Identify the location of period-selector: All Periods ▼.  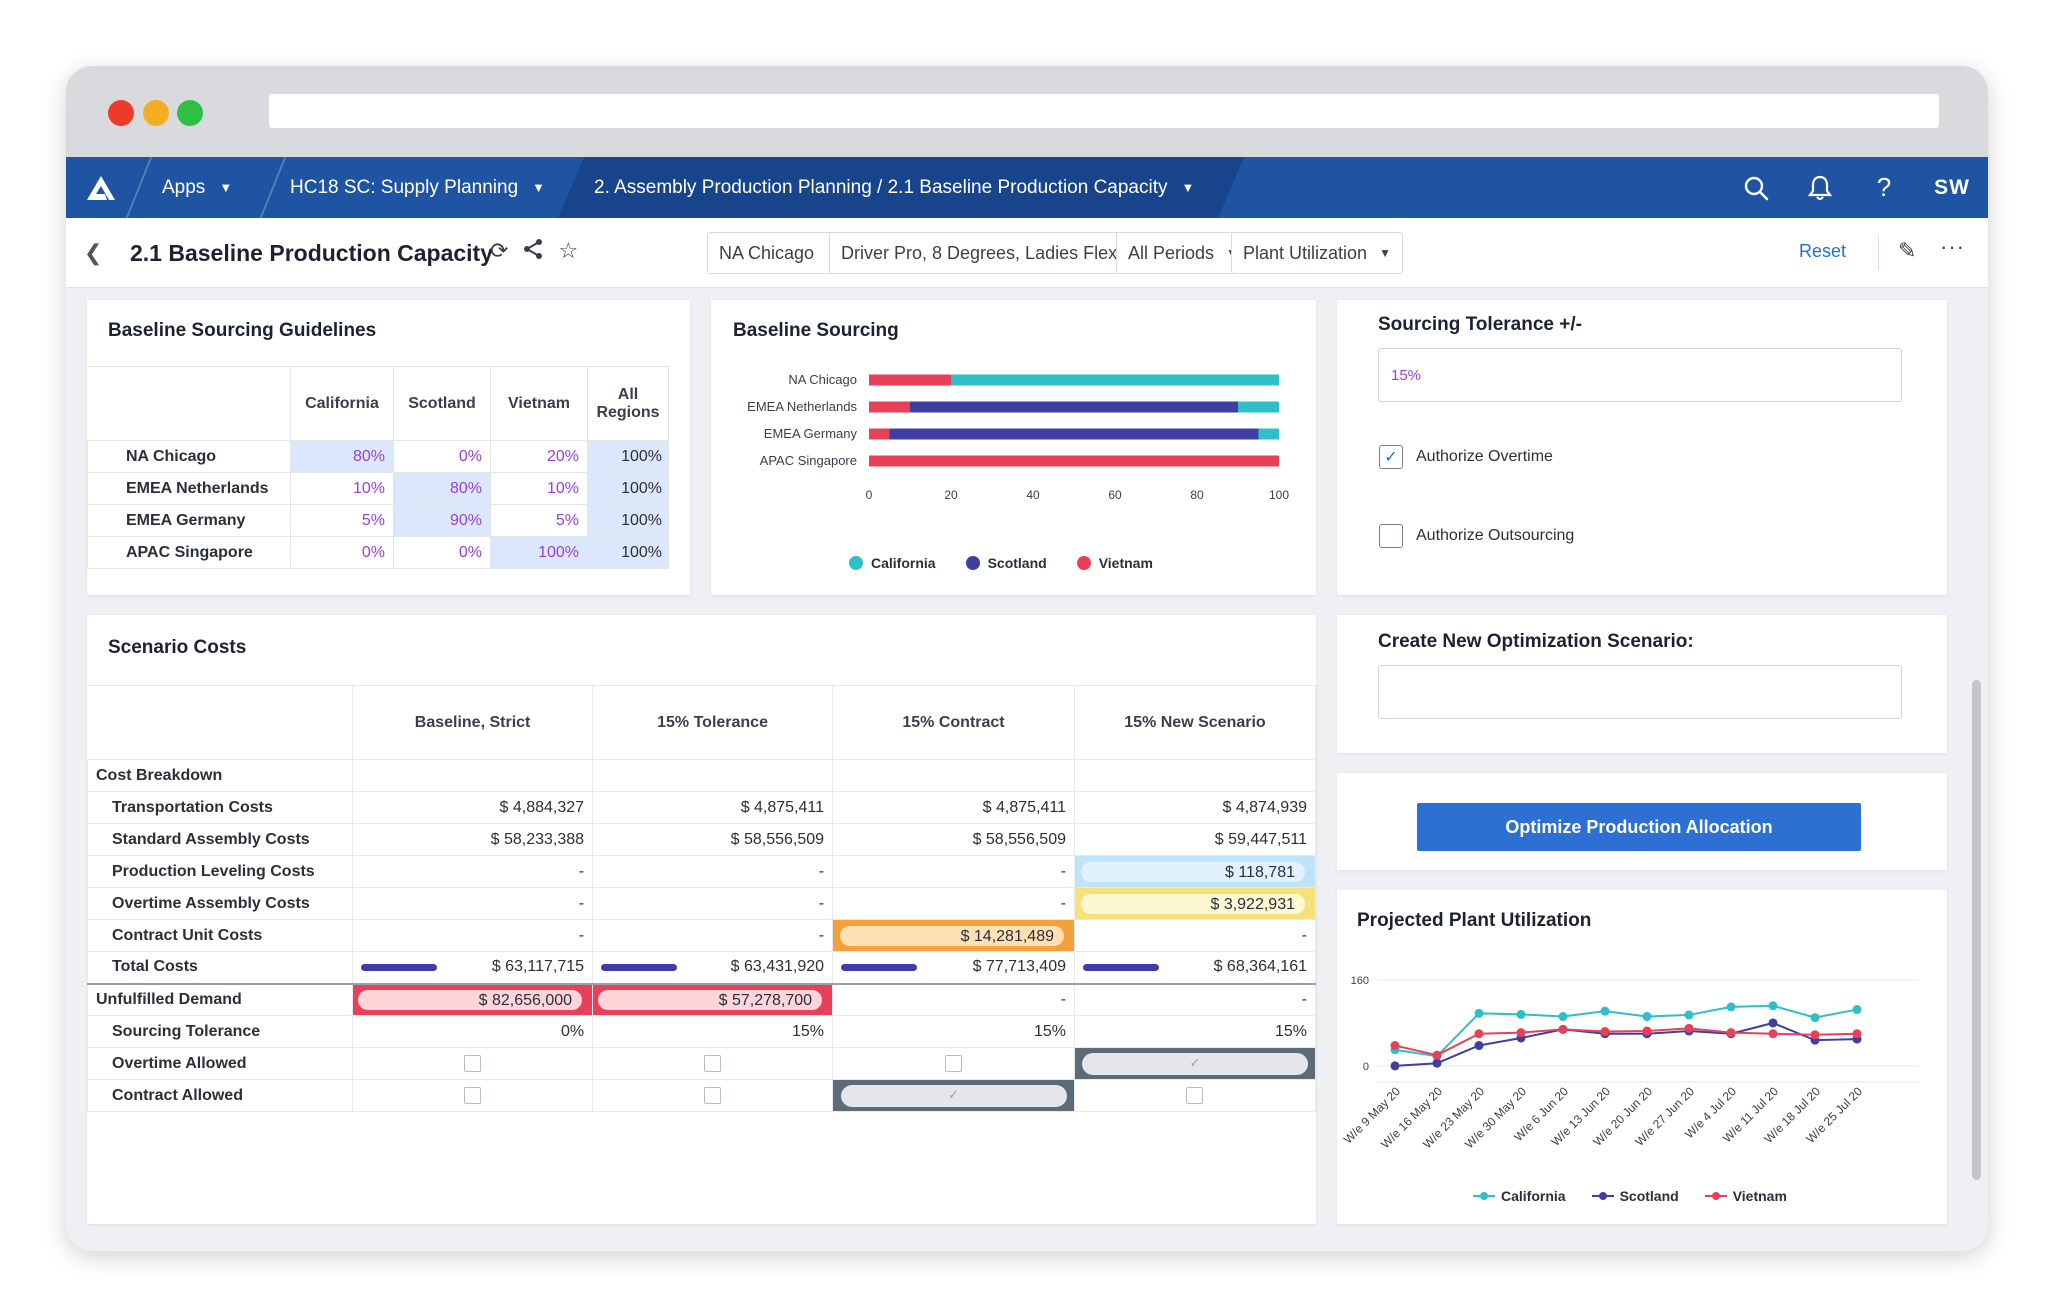
(1183, 253).